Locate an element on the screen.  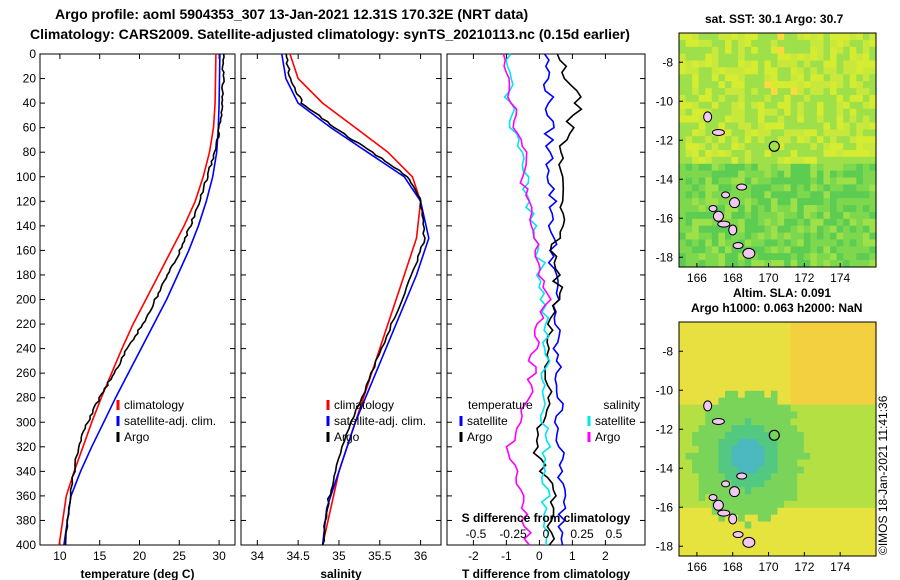
x-tick-label: -1 is located at coordinates (506, 556).